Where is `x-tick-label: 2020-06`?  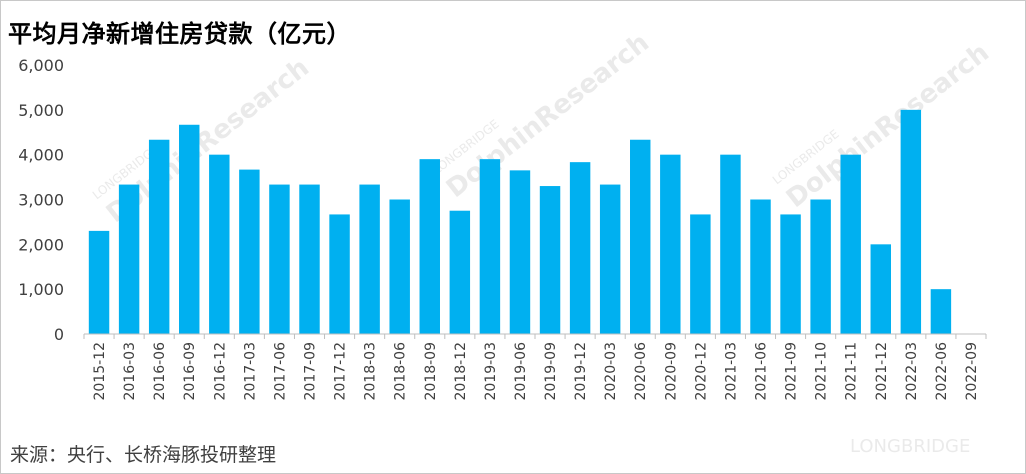
x-tick-label: 2020-06 is located at coordinates (641, 371).